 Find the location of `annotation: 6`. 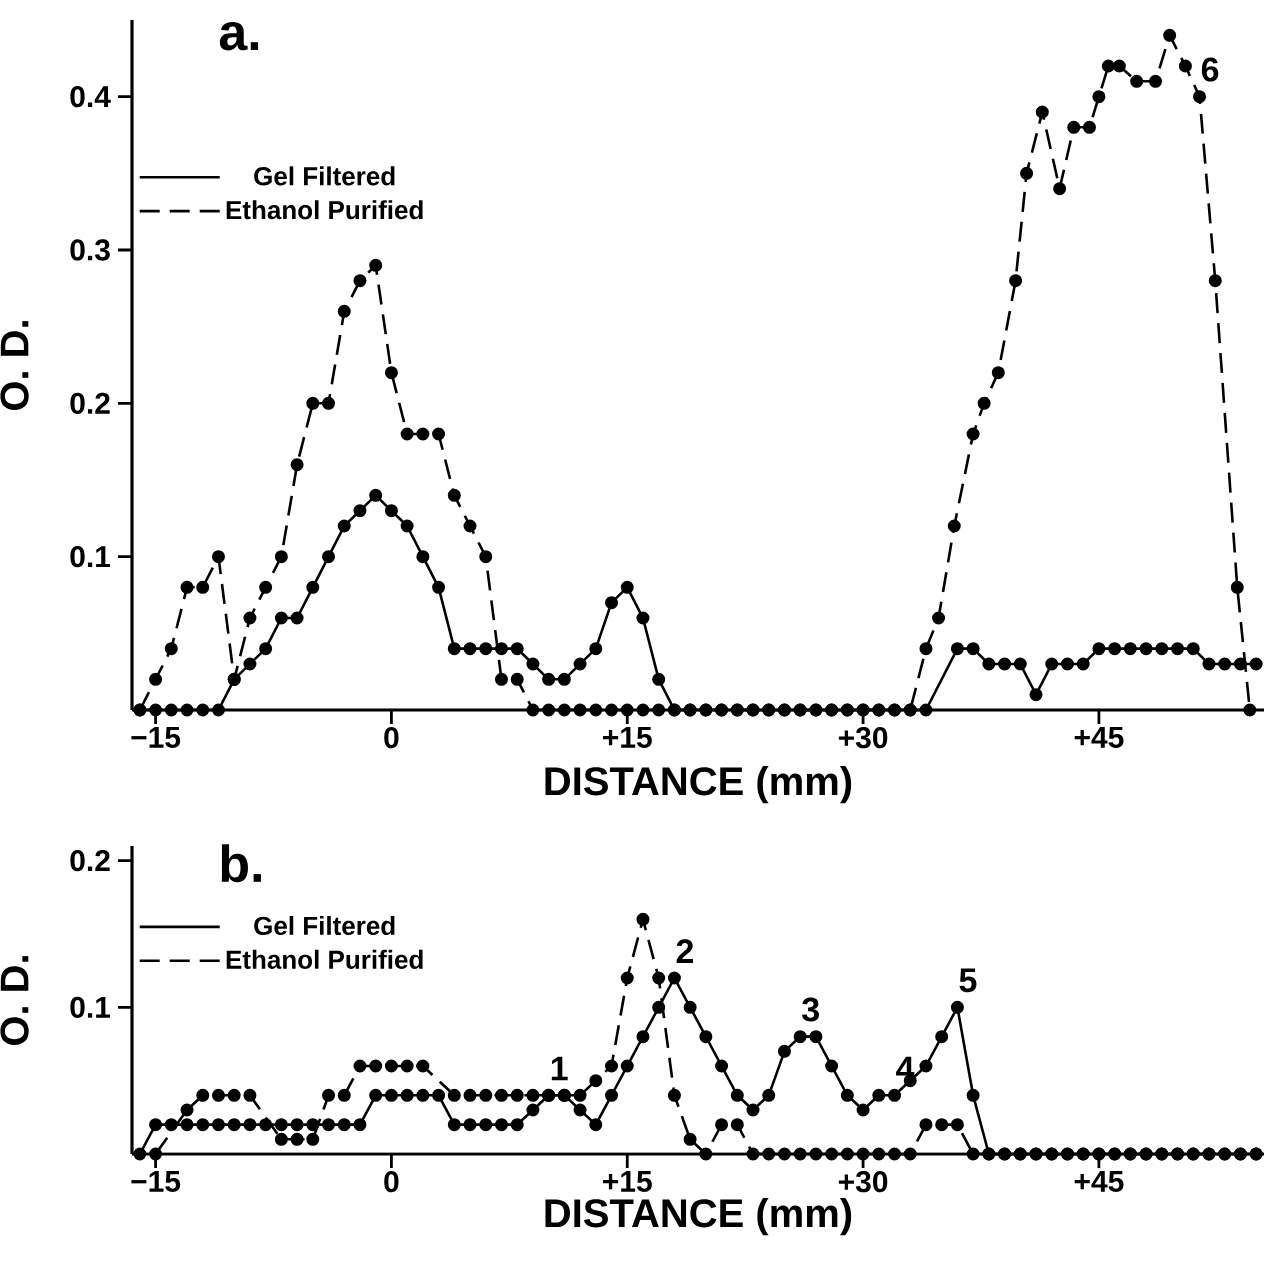

annotation: 6 is located at coordinates (1210, 69).